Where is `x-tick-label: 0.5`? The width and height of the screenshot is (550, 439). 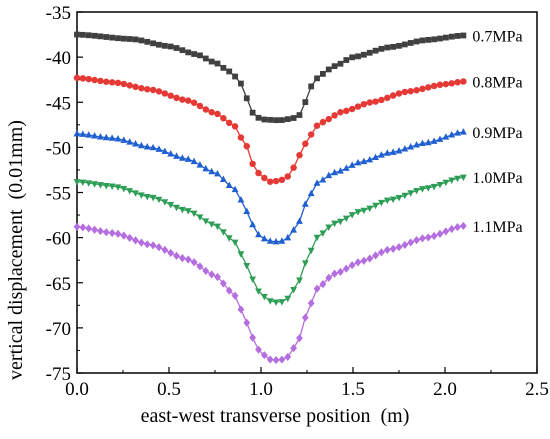 x-tick-label: 0.5 is located at coordinates (169, 389).